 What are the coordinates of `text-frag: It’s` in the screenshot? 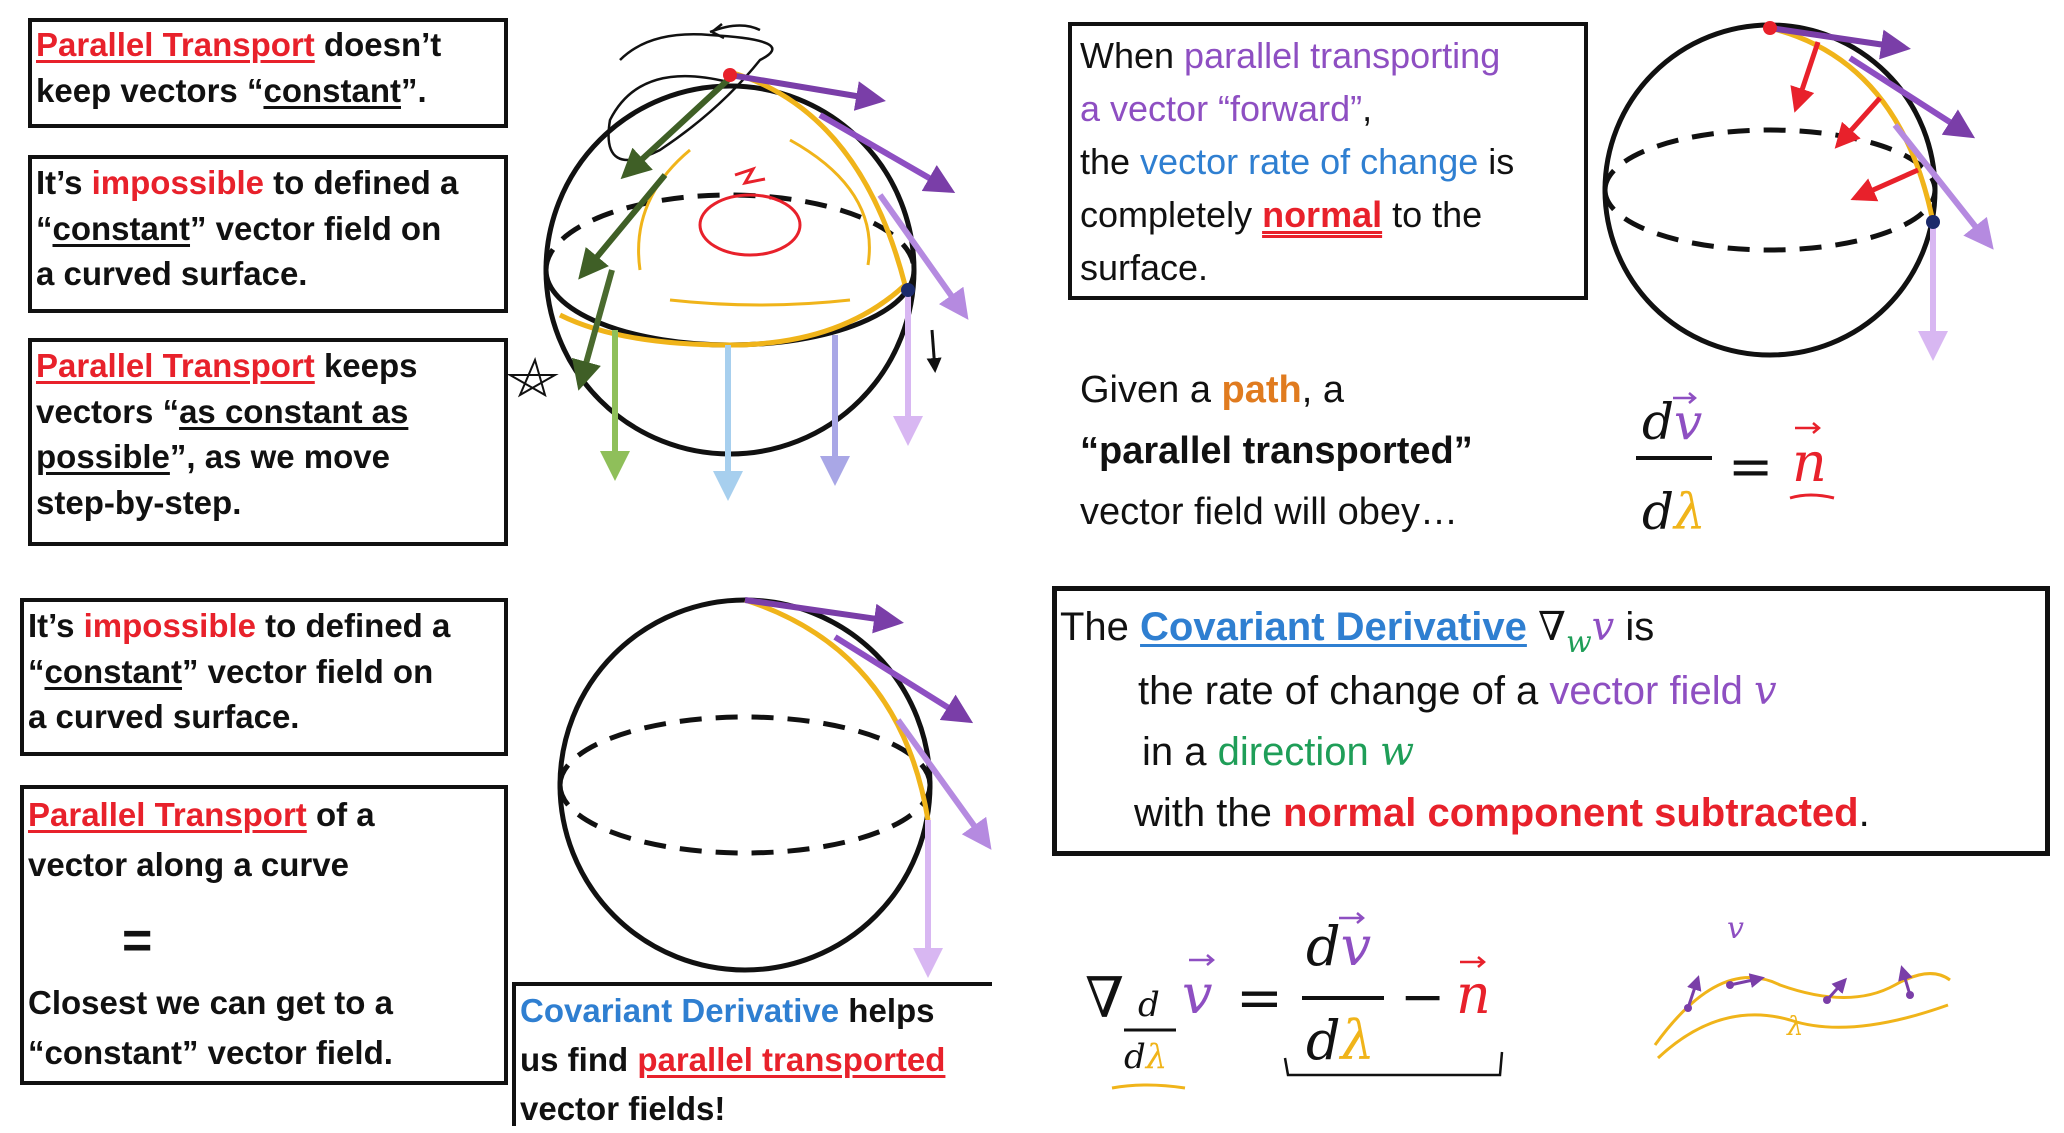 It's located at (64, 182).